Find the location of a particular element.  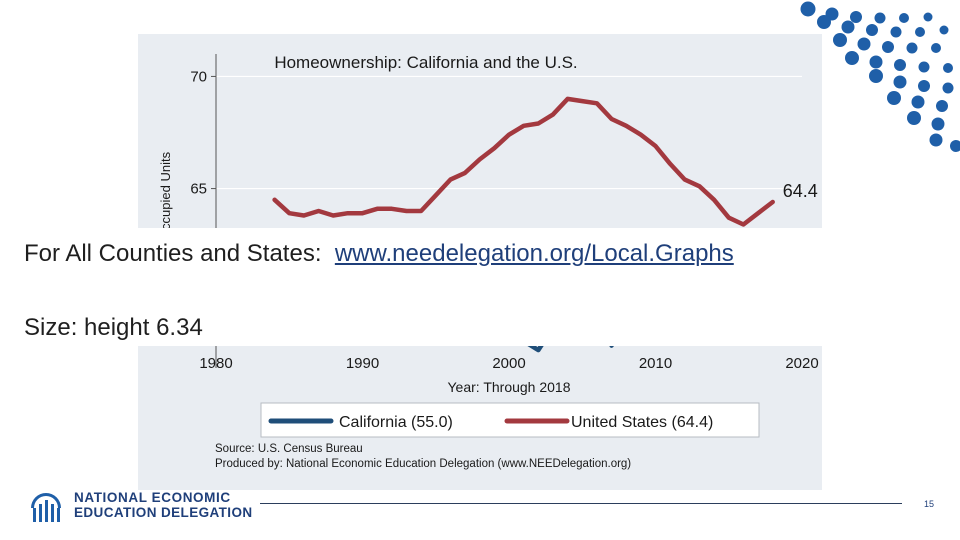

legend-label-california: California (55.0) is located at coordinates (396, 422).